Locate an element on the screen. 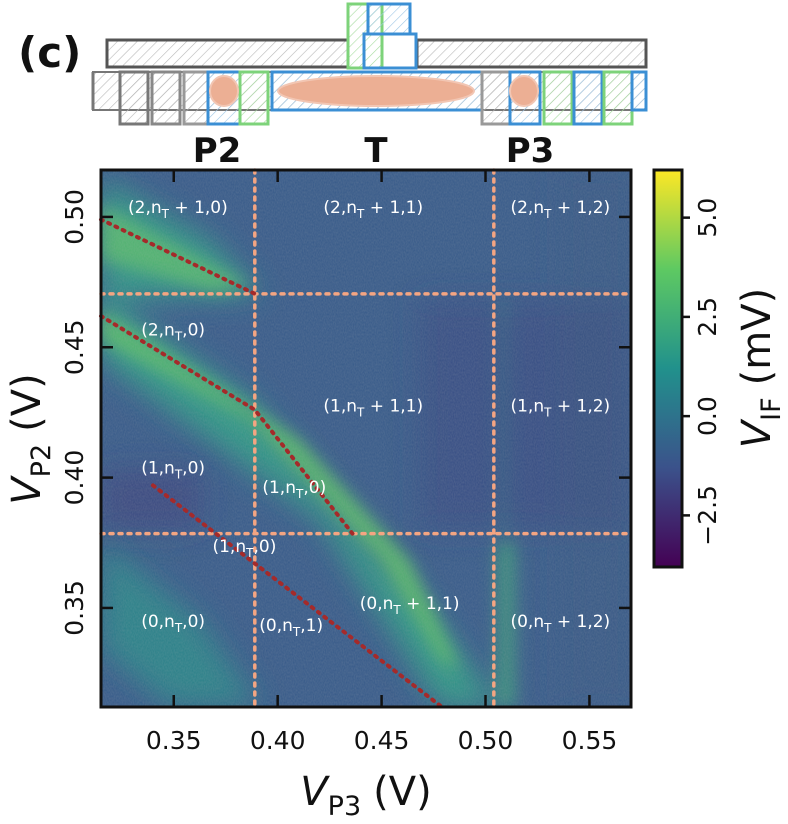 This screenshot has width=788, height=824. dot-p2 is located at coordinates (224, 91).